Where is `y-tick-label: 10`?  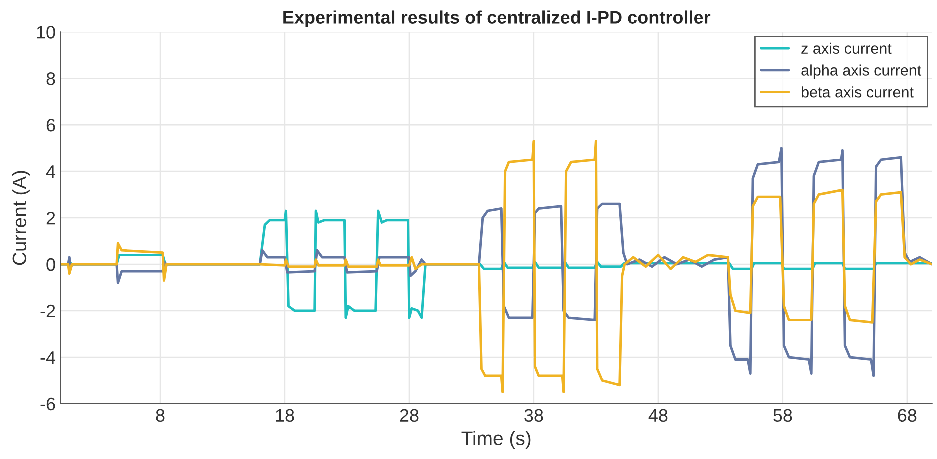 y-tick-label: 10 is located at coordinates (46, 32).